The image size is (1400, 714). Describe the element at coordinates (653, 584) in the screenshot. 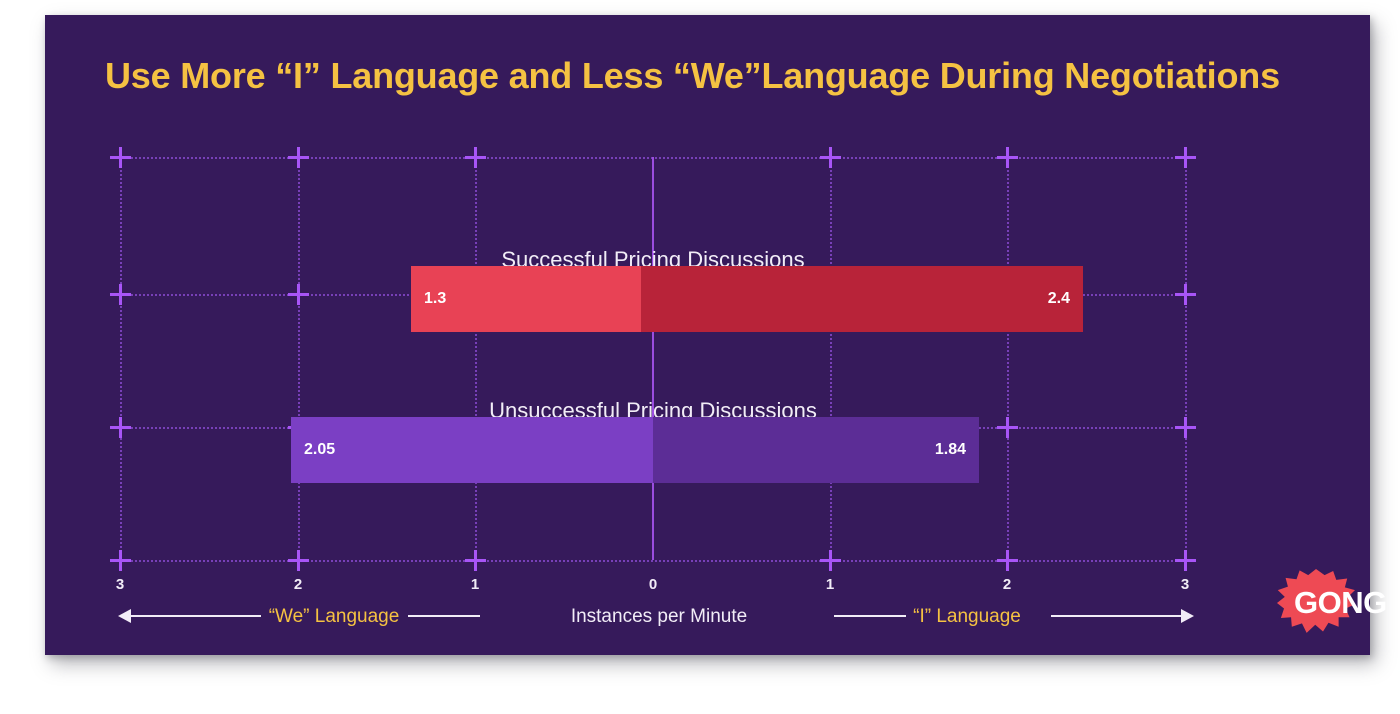

I see `x-tick-label: 0` at that location.